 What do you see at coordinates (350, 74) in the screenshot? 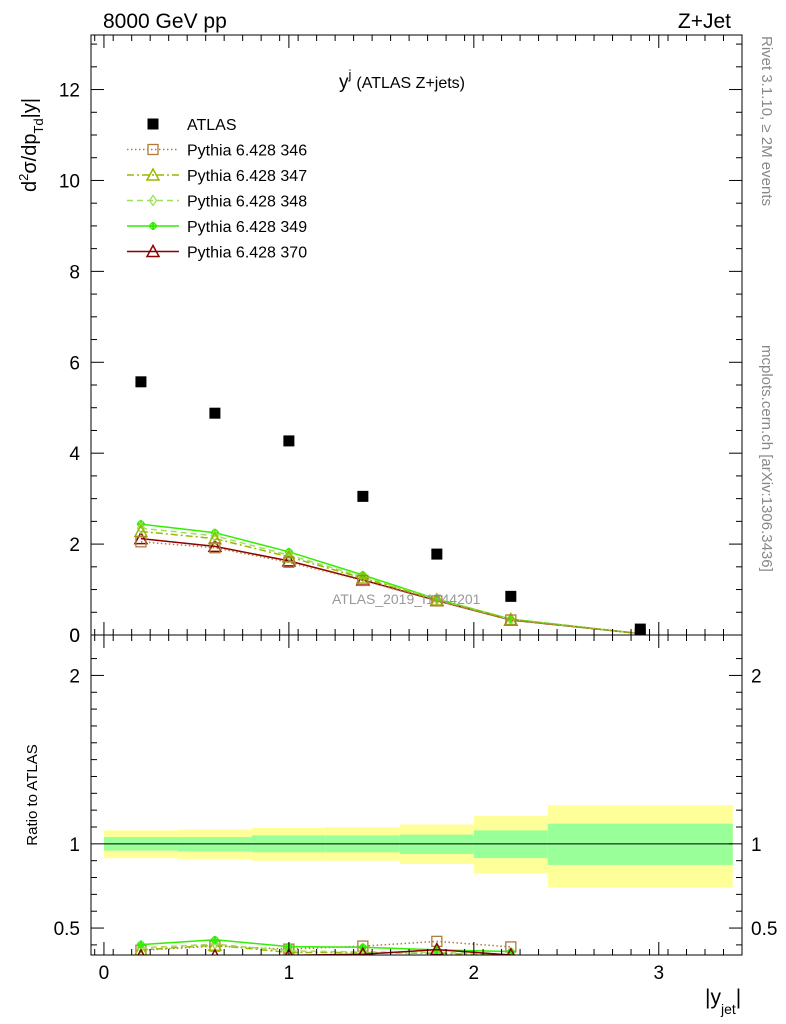
I see `plot-title-superscript: j` at bounding box center [350, 74].